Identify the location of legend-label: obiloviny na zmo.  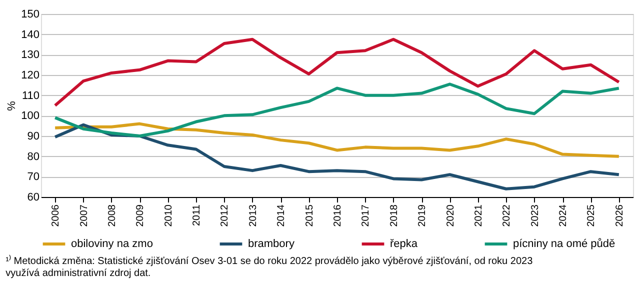
(112, 244).